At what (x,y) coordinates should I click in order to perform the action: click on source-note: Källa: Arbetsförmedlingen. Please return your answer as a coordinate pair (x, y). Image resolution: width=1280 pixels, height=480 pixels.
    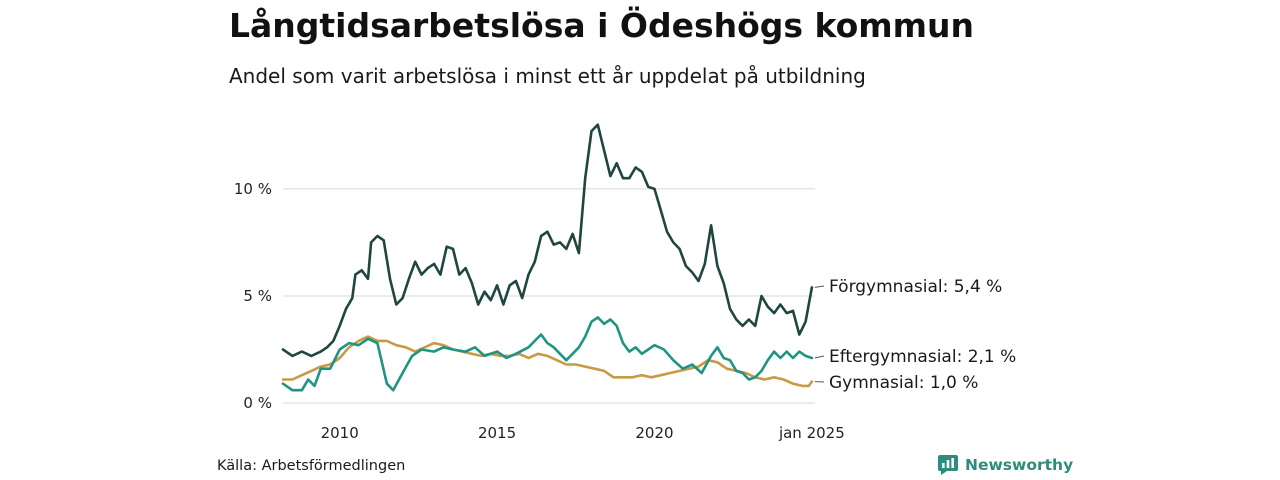
    Looking at the image, I should click on (311, 466).